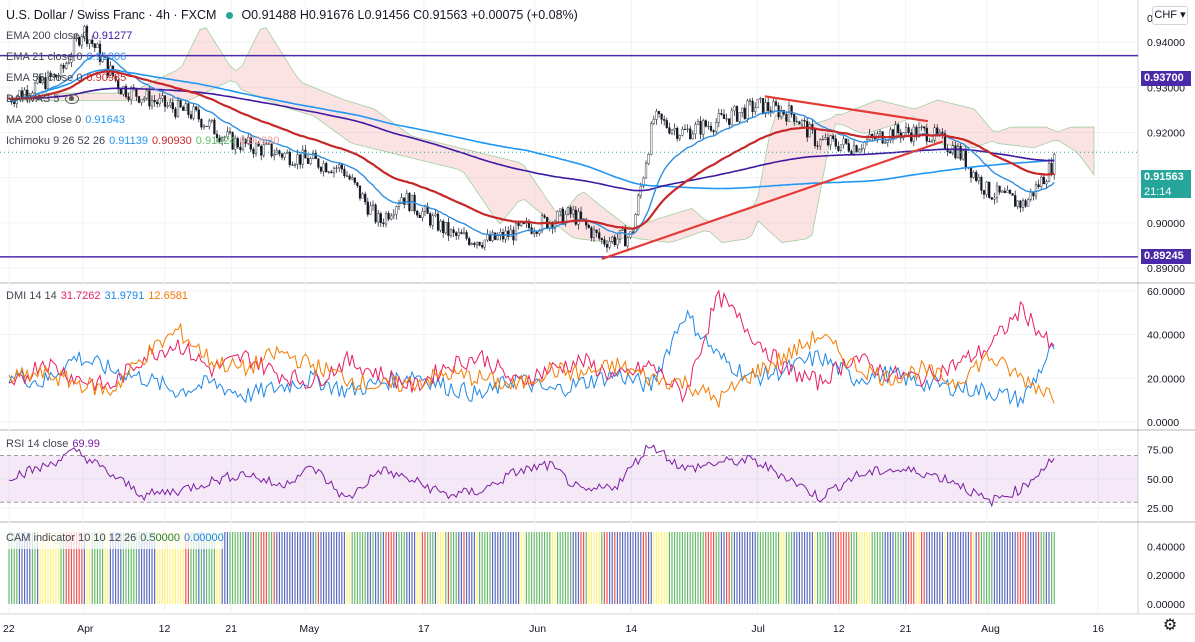 Image resolution: width=1195 pixels, height=642 pixels. Describe the element at coordinates (69, 36) in the screenshot. I see `legend-ema200: EMA 200 close 0 0.91277` at that location.